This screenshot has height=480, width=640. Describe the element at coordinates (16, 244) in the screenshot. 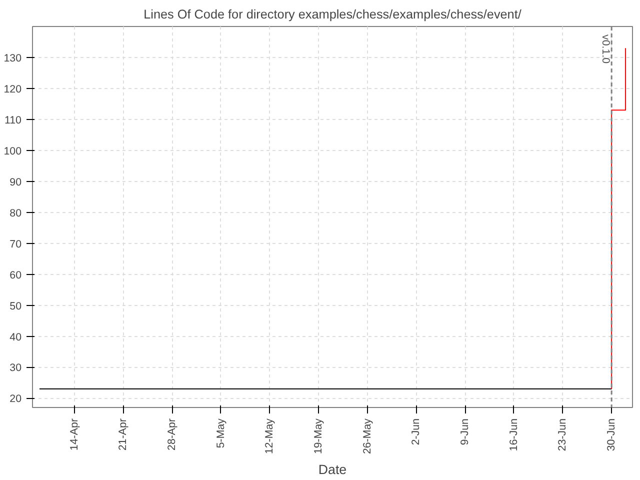

I see `y-tick-label: 70` at that location.